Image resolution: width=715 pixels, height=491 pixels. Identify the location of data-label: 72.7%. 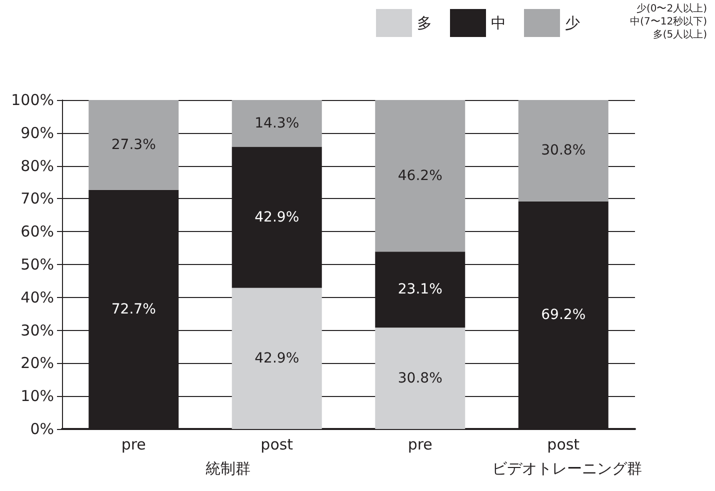
(133, 309).